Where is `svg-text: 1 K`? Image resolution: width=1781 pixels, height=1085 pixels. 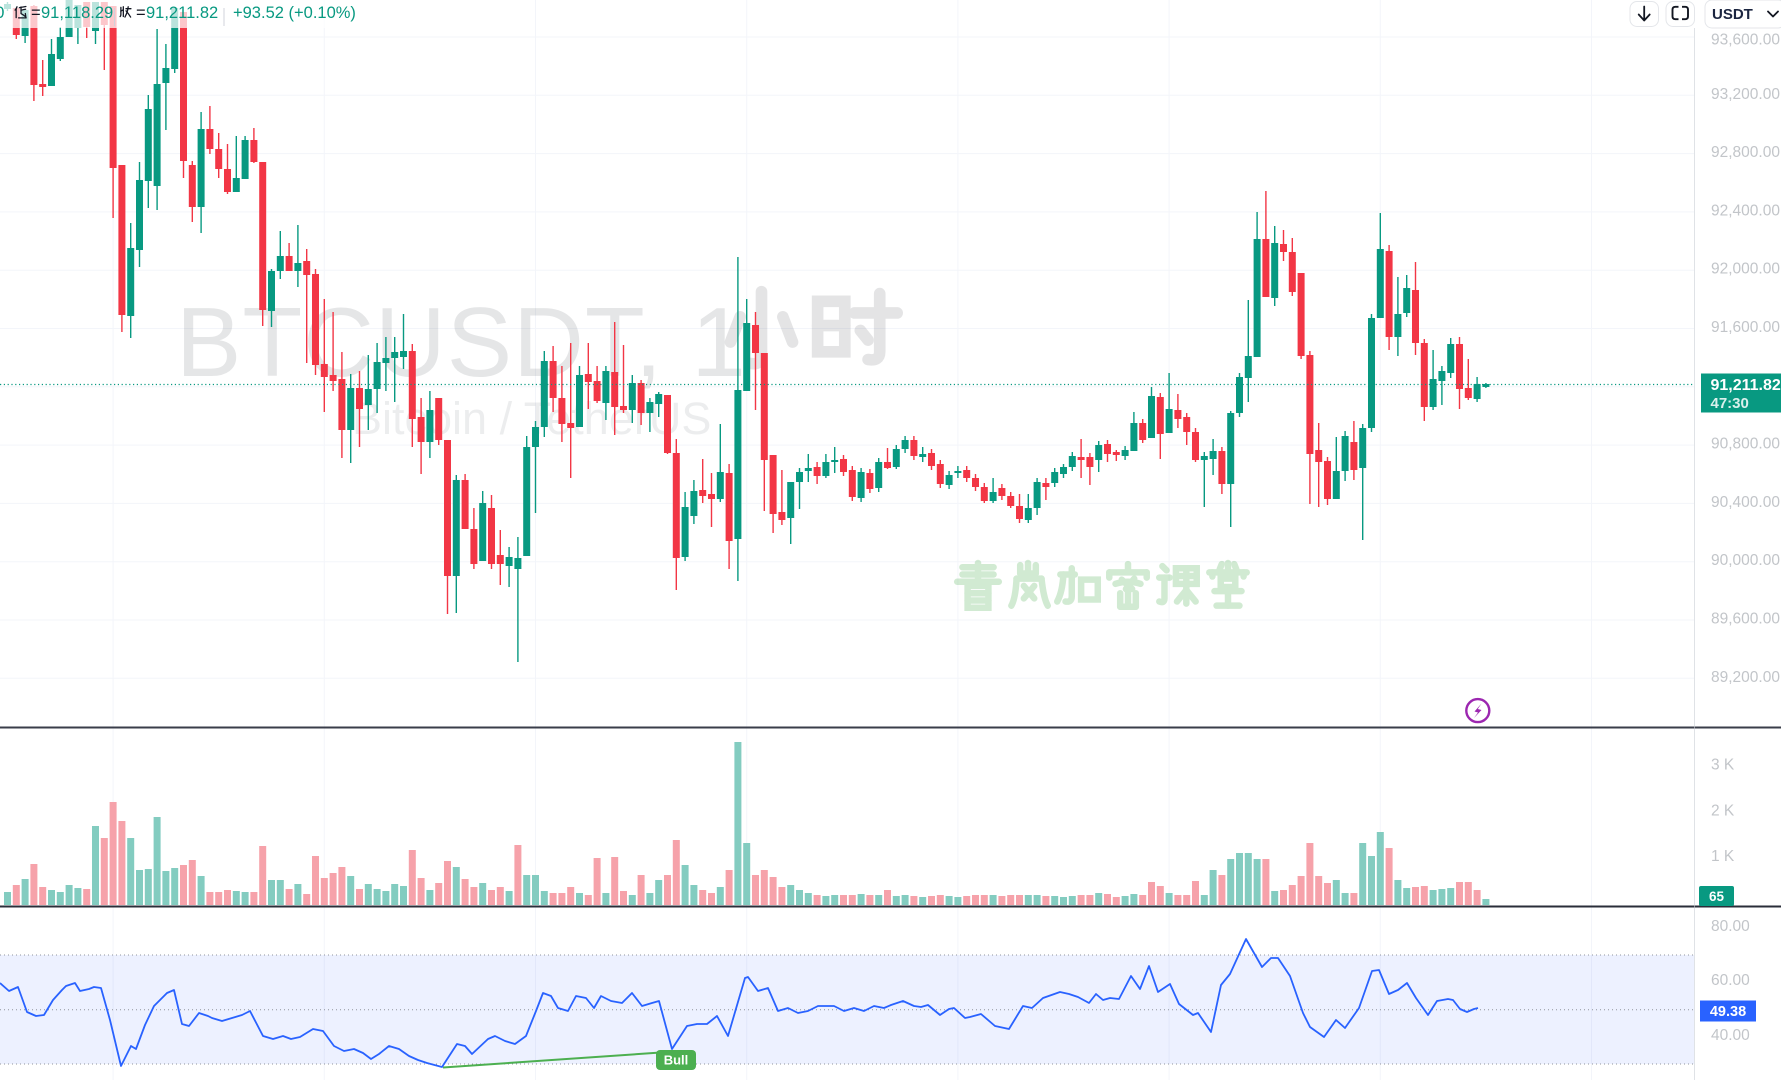
svg-text: 1 K is located at coordinates (1723, 856).